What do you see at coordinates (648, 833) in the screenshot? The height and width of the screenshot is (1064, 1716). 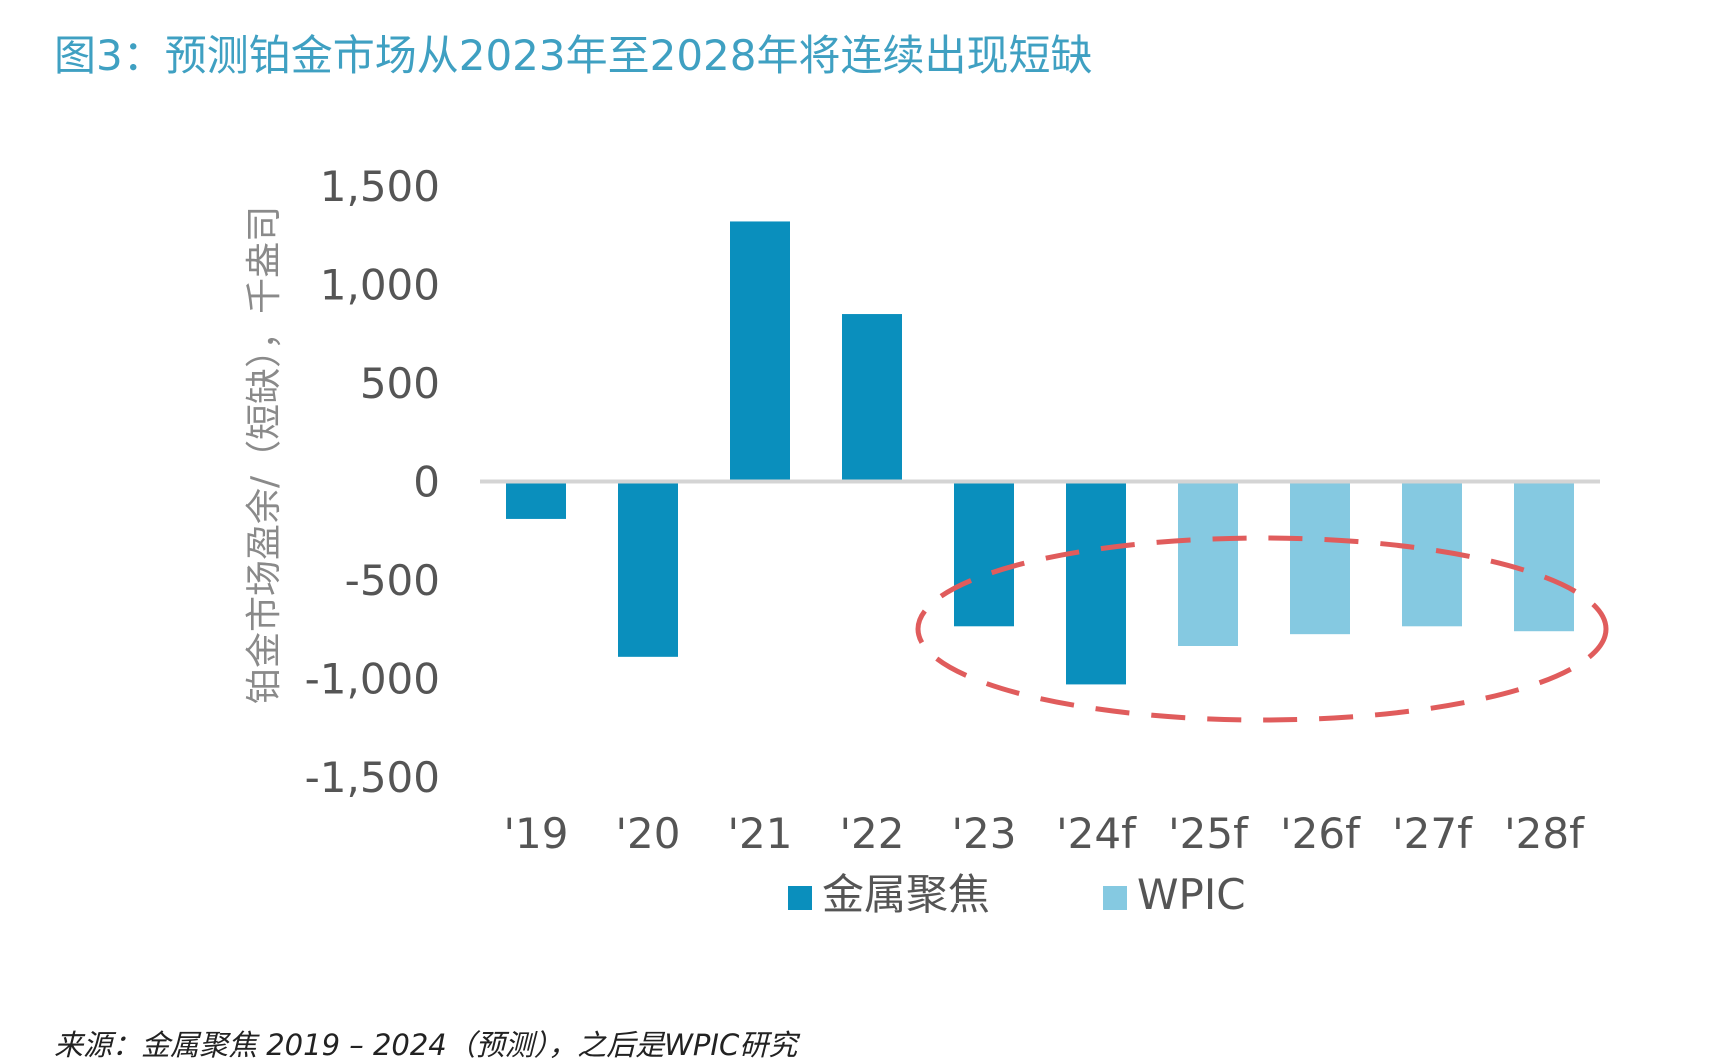 I see `x-tick-label: '20` at bounding box center [648, 833].